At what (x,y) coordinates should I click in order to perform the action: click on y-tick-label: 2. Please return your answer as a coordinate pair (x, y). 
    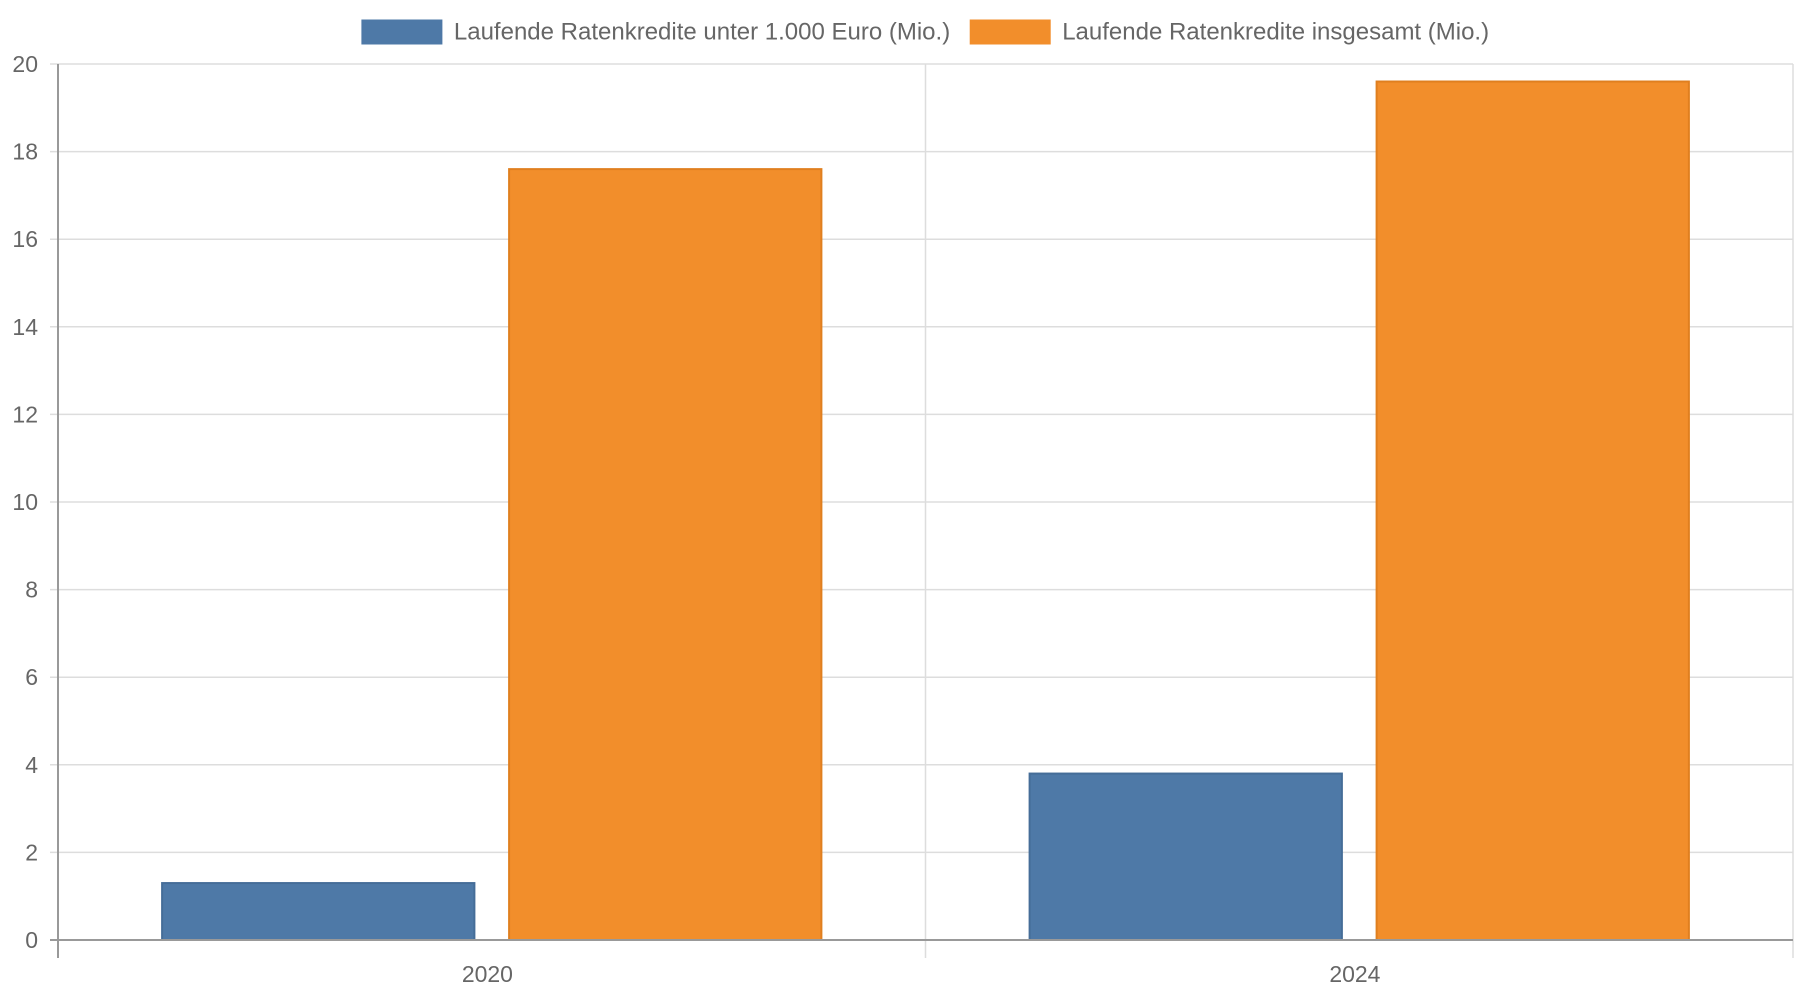
    Looking at the image, I should click on (31, 852).